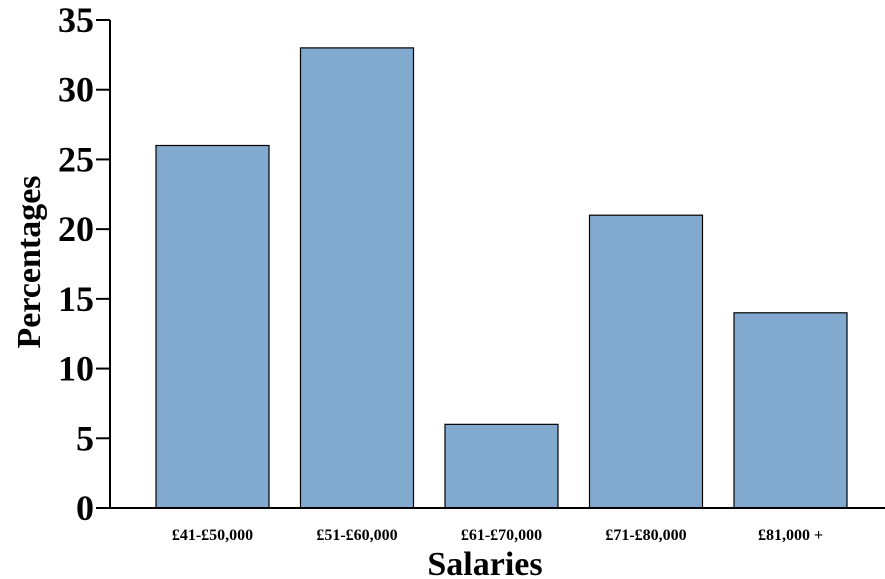  I want to click on y-tick-label: 30, so click(76, 90).